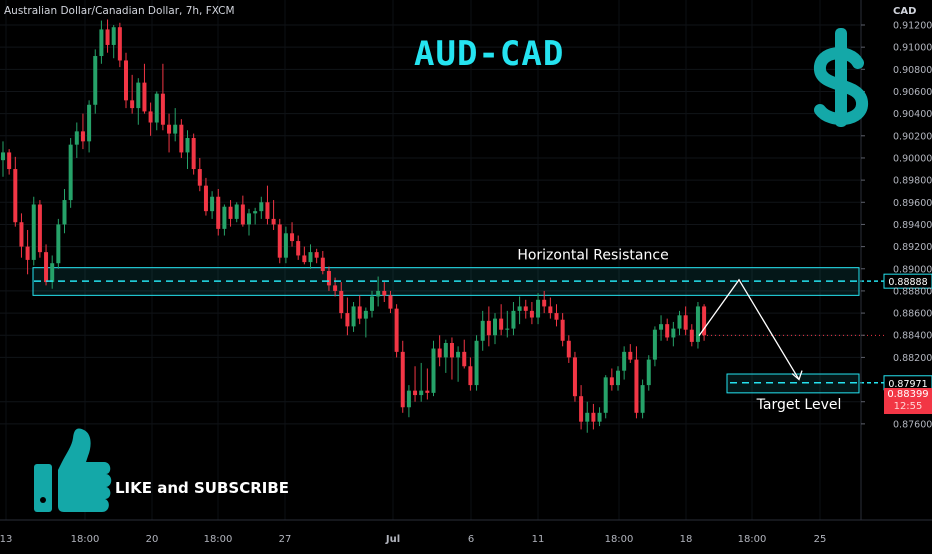  What do you see at coordinates (912, 114) in the screenshot?
I see `price-tick-label: 0.90400` at bounding box center [912, 114].